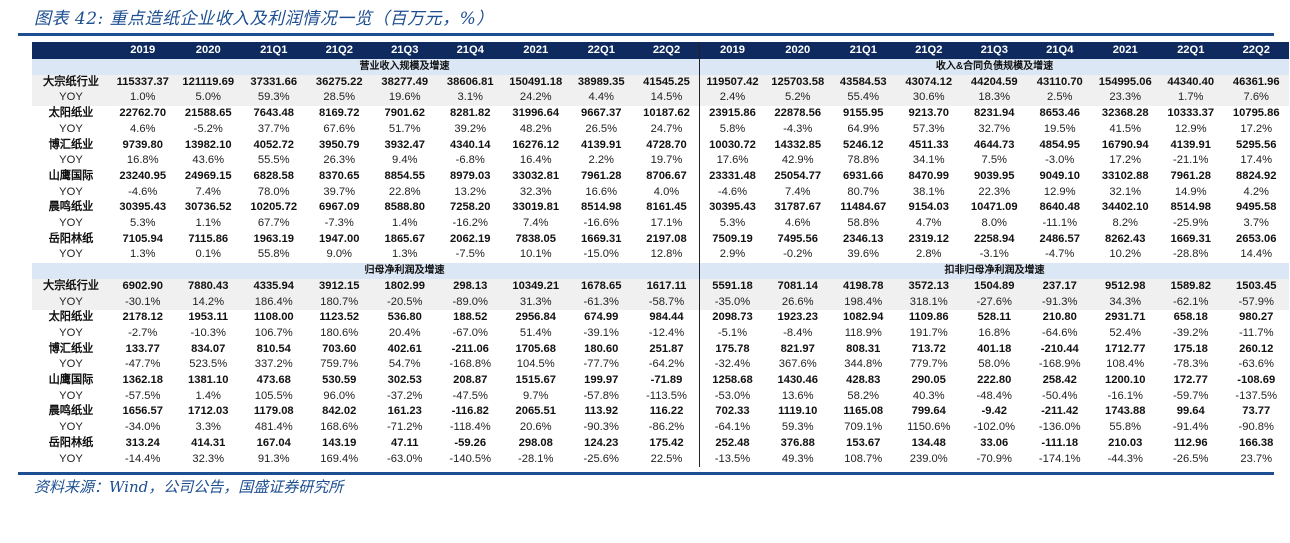 The width and height of the screenshot is (1290, 543). Describe the element at coordinates (646, 34) in the screenshot. I see `top-rule` at that location.